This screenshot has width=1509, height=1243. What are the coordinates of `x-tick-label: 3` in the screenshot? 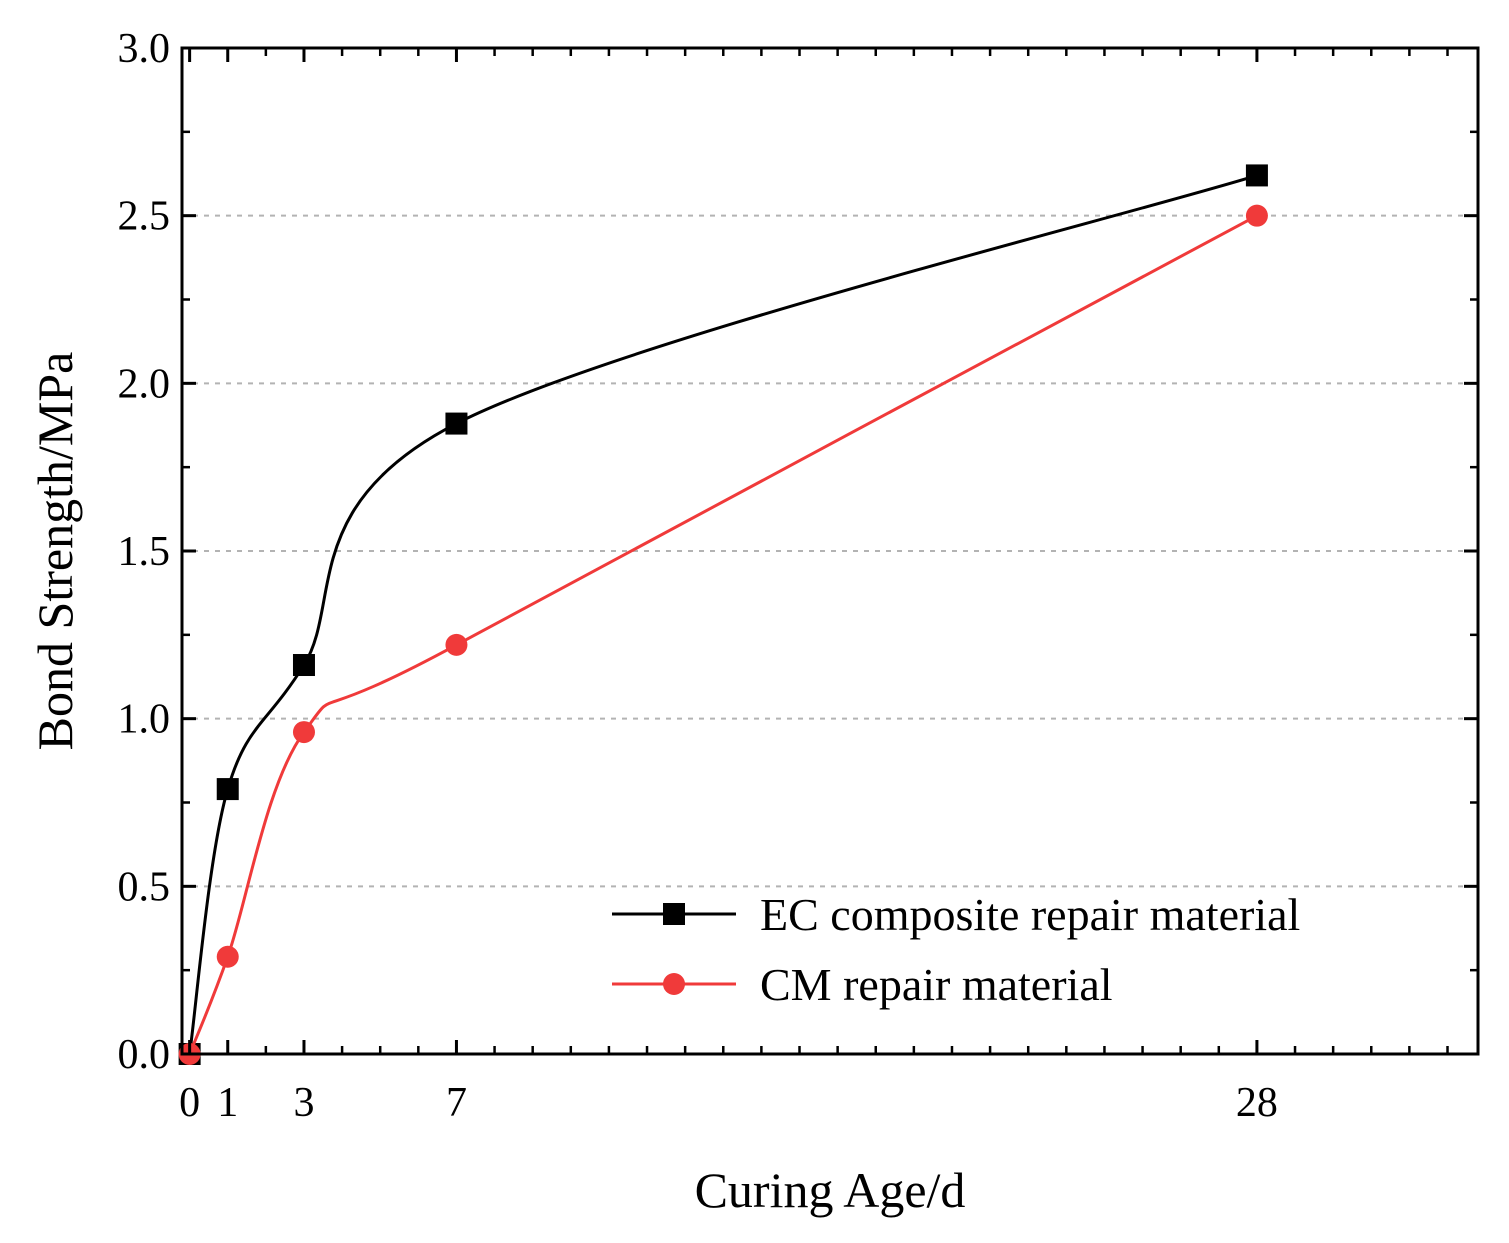 It's located at (303, 1103).